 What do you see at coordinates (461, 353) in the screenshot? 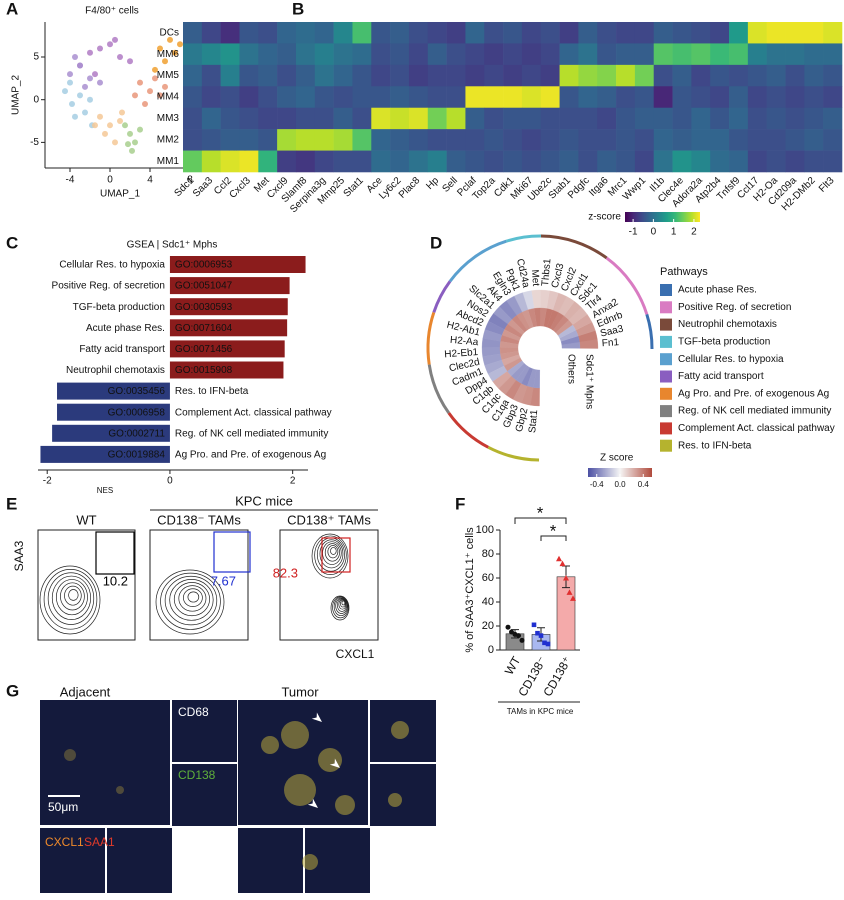
I see `gene-label: H2-Eb1` at bounding box center [461, 353].